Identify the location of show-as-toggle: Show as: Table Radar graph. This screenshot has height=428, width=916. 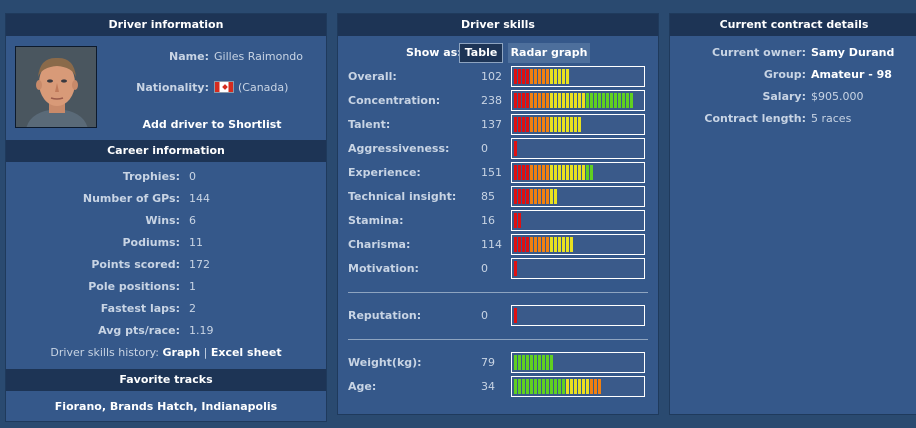
(498, 53).